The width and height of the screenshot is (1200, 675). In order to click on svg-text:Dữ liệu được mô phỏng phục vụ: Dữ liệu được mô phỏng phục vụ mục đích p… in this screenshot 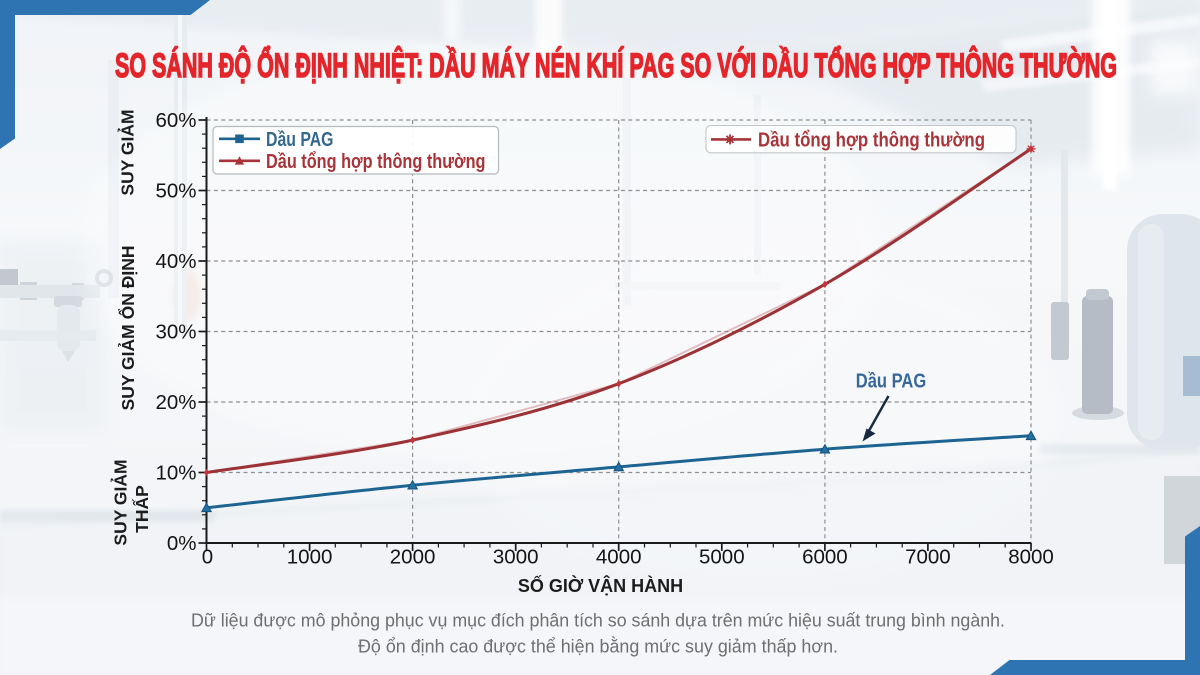, I will do `click(598, 621)`.